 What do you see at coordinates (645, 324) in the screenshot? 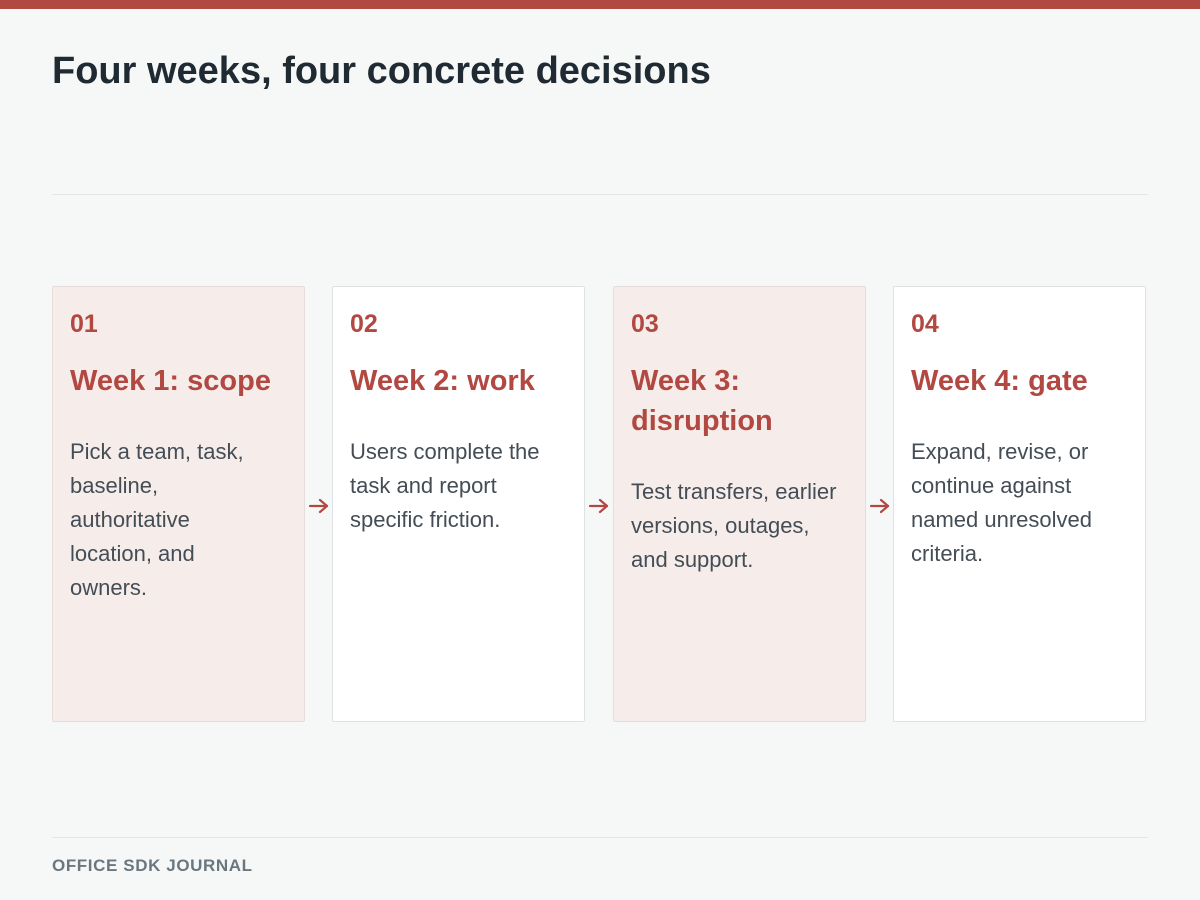
I see `step-number: 03` at bounding box center [645, 324].